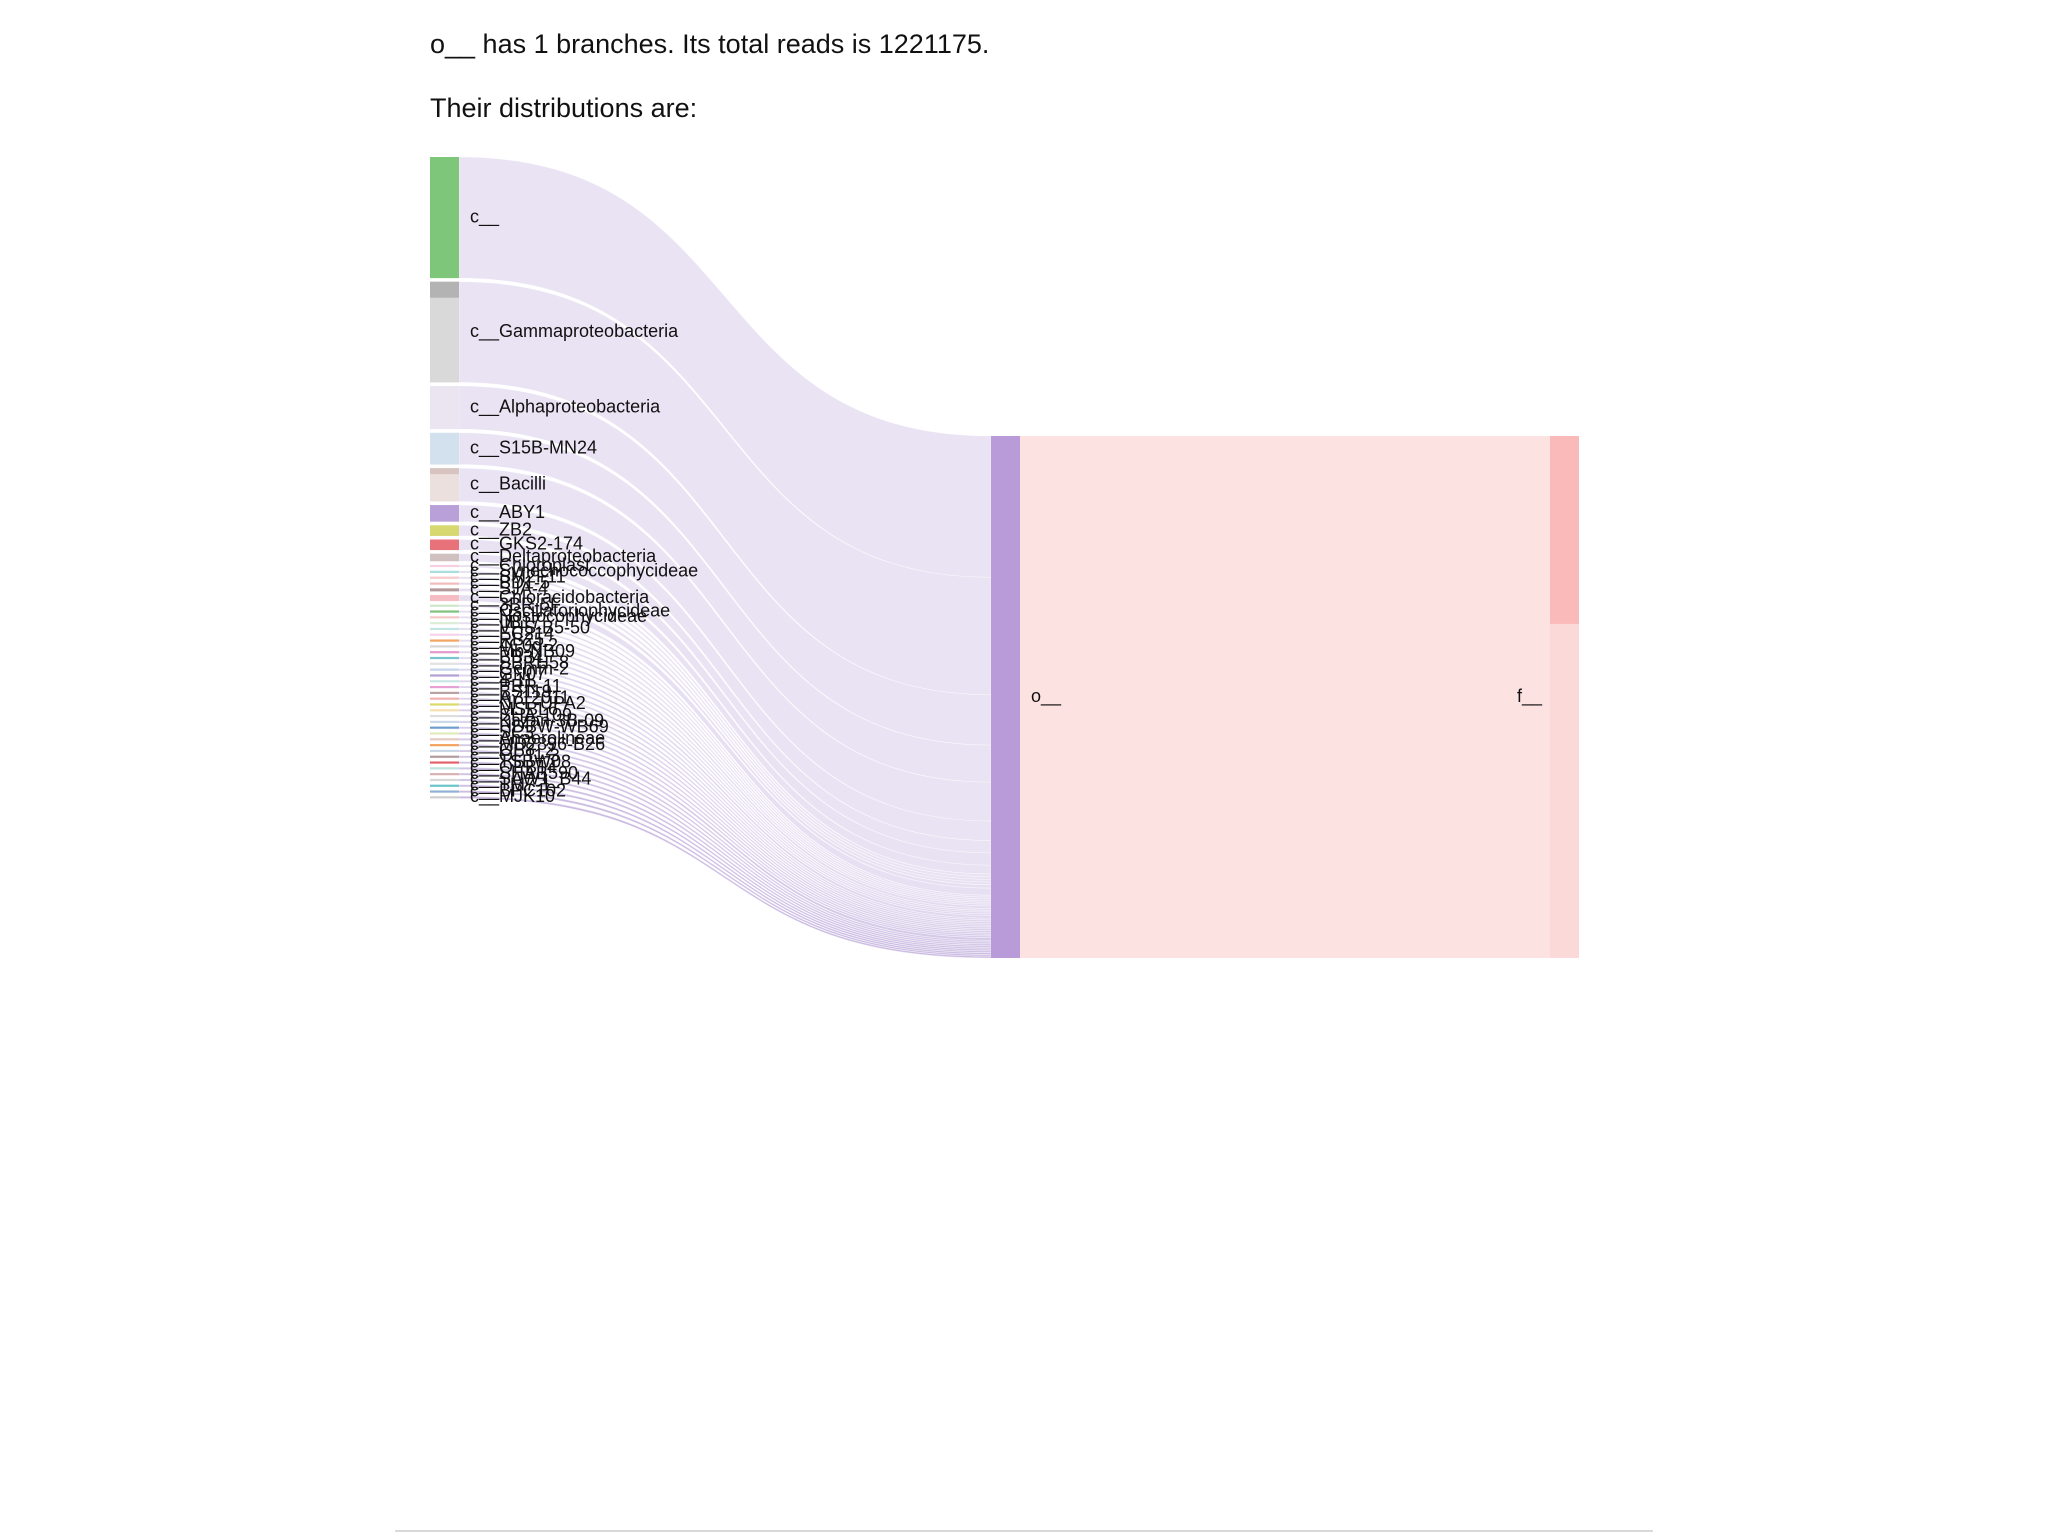 The width and height of the screenshot is (2048, 1536). I want to click on node-gammaproteobacteria, so click(444, 332).